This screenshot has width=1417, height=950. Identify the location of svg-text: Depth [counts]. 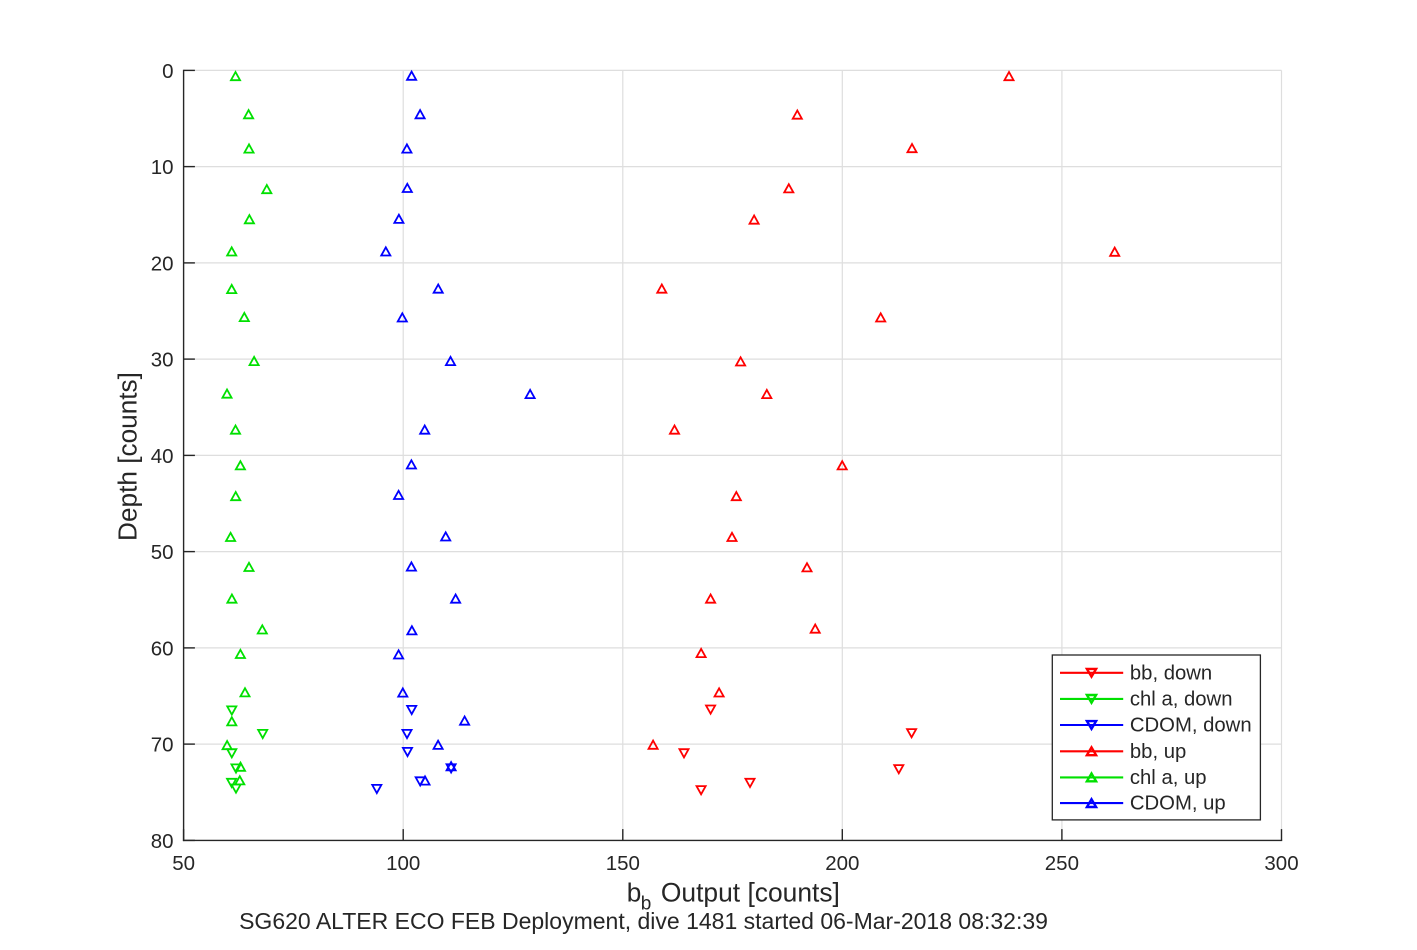
(127, 456).